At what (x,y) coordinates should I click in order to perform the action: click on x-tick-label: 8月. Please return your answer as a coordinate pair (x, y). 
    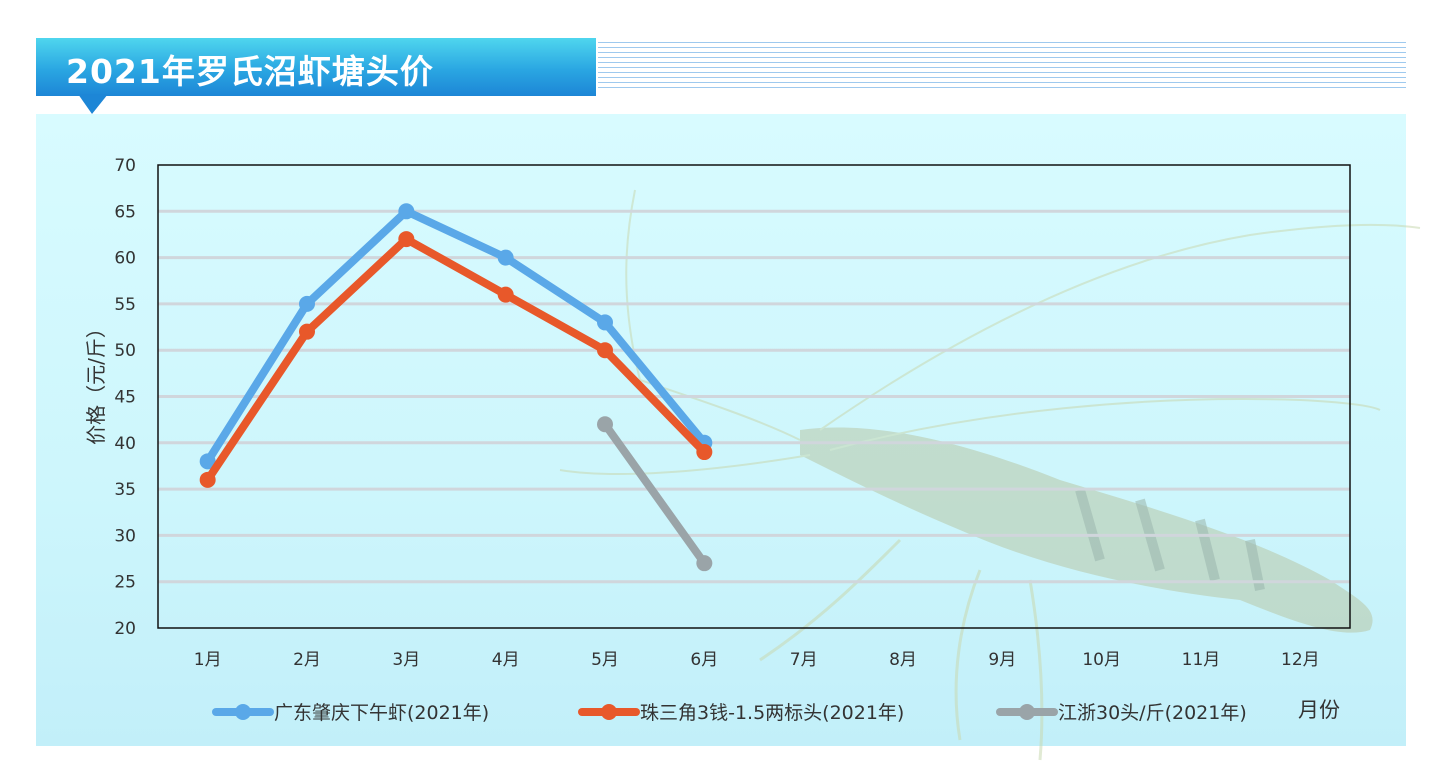
    Looking at the image, I should click on (903, 660).